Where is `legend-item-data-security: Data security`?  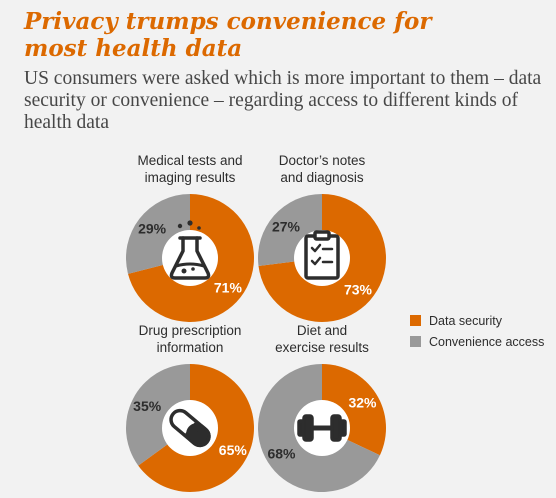
legend-item-data-security: Data security is located at coordinates (477, 320).